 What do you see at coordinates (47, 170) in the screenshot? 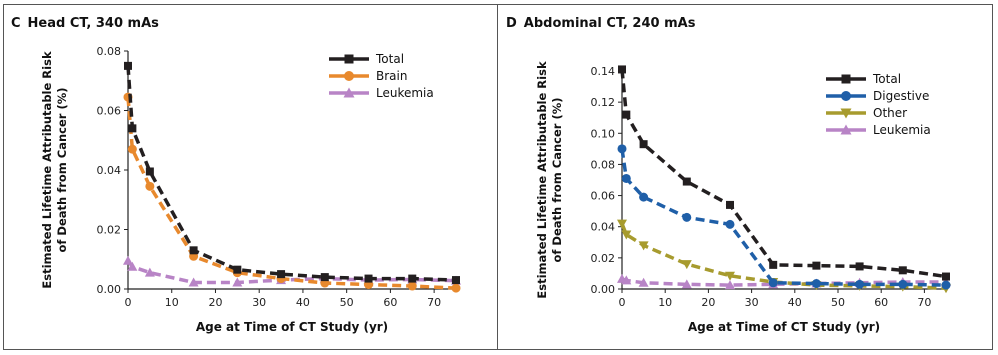
I see `chart-c-y-axis-label-line: Estimated Lifetime Attributable Risk` at bounding box center [47, 170].